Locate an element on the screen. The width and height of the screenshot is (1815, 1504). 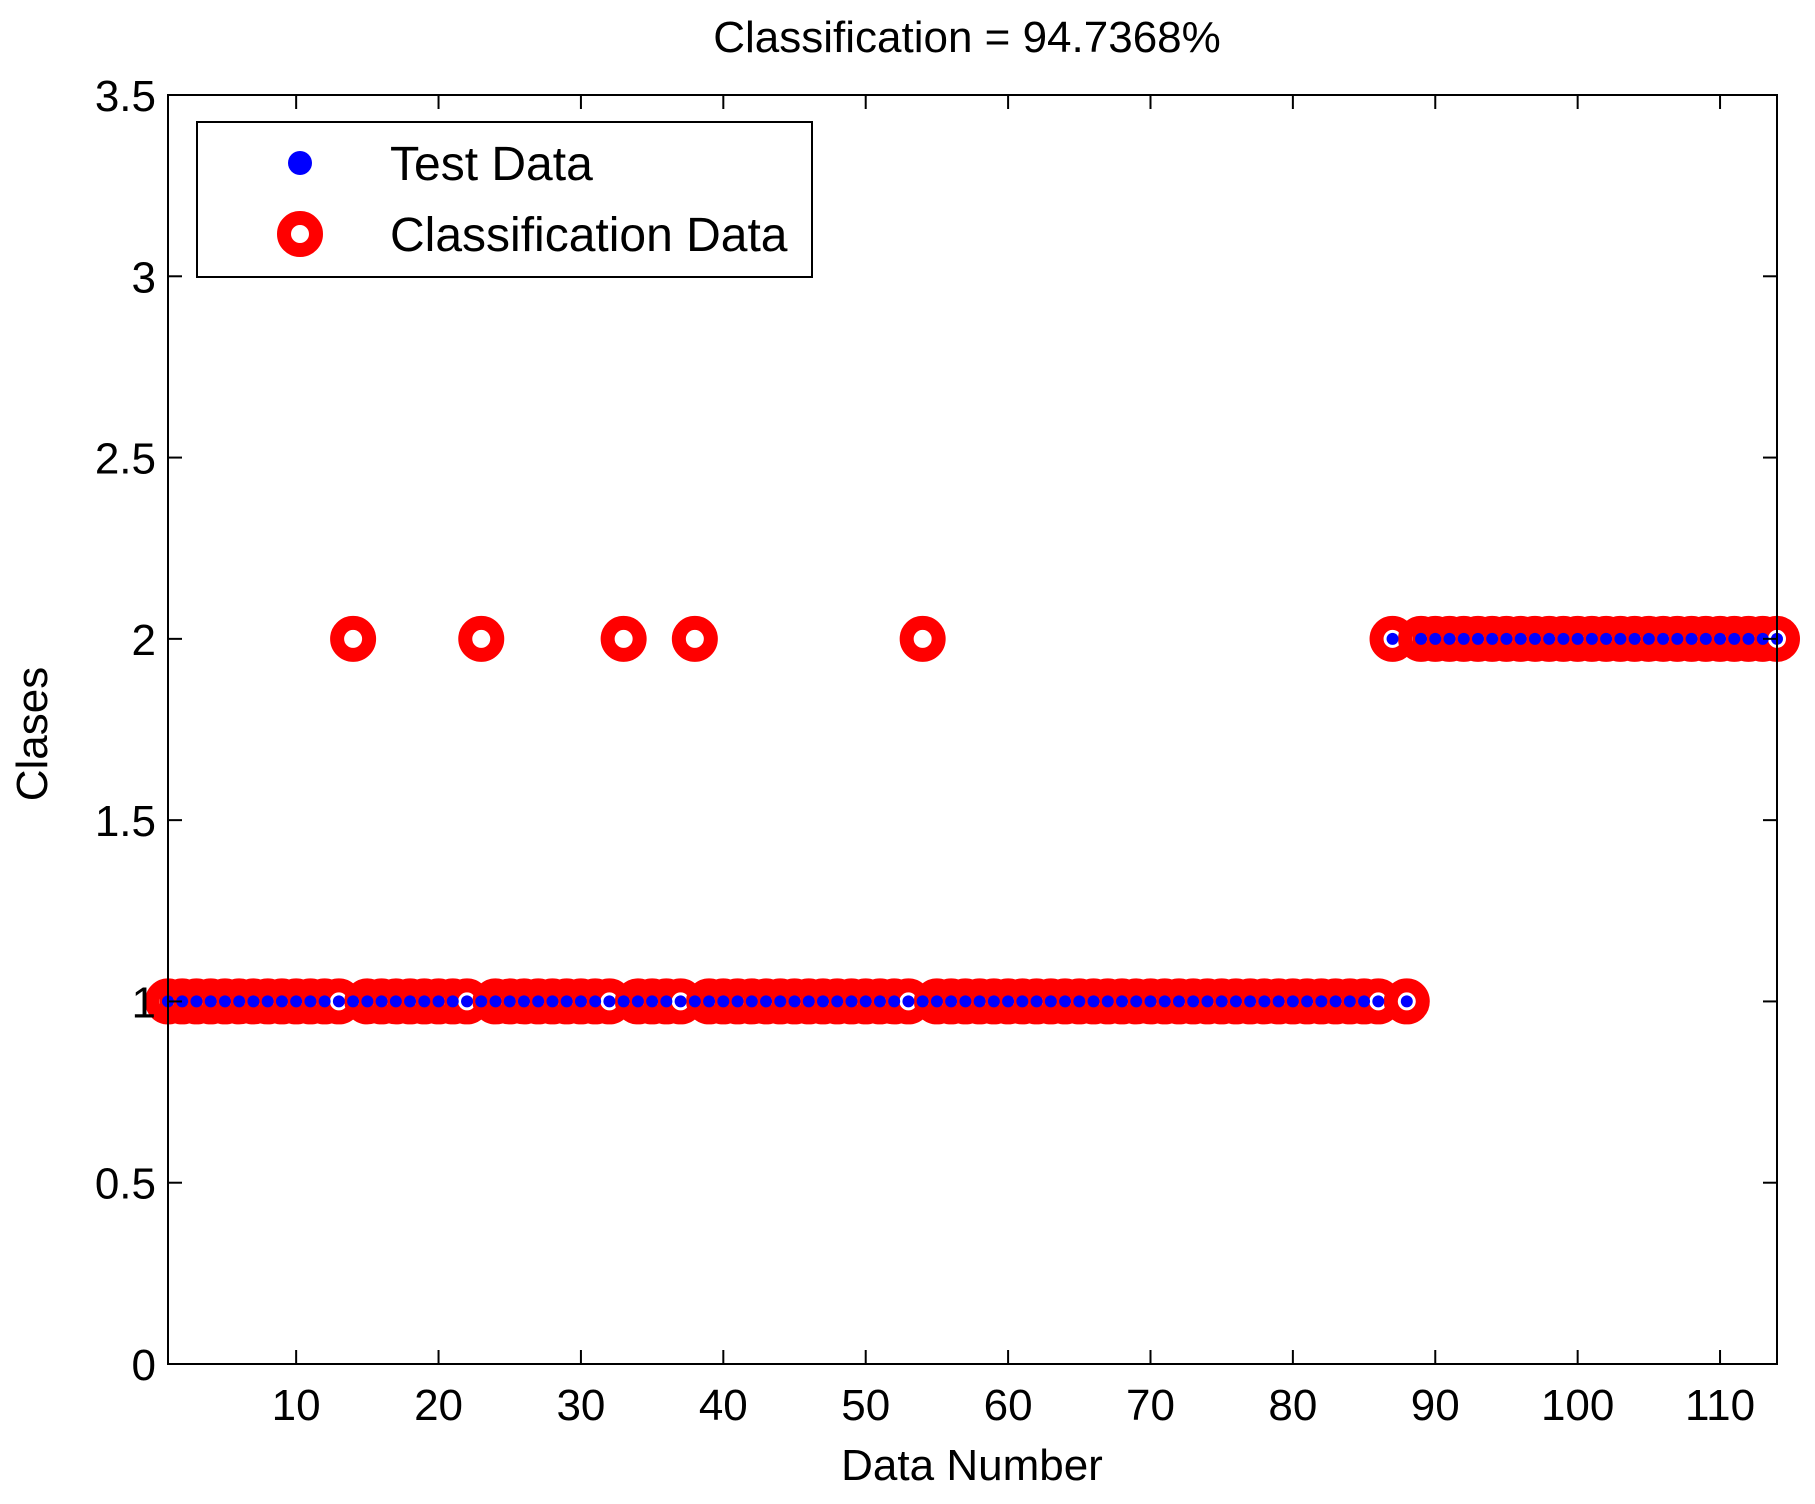
y-tick-label: 1 is located at coordinates (144, 1002).